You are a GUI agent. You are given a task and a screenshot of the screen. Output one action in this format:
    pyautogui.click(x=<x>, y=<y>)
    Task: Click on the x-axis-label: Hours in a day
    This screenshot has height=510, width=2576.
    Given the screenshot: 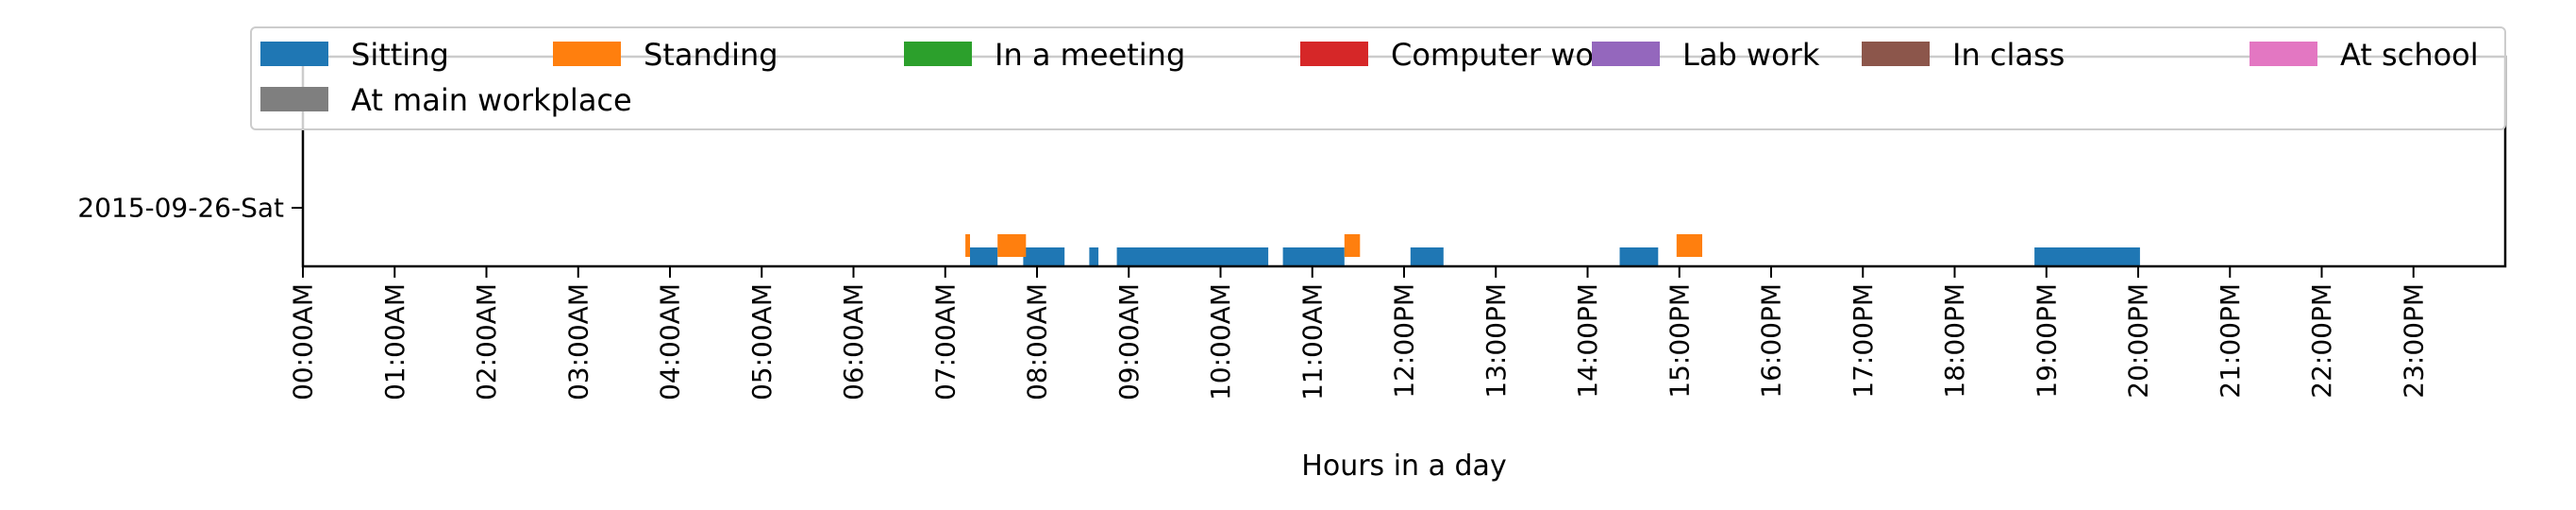 What is the action you would take?
    pyautogui.click(x=1403, y=466)
    